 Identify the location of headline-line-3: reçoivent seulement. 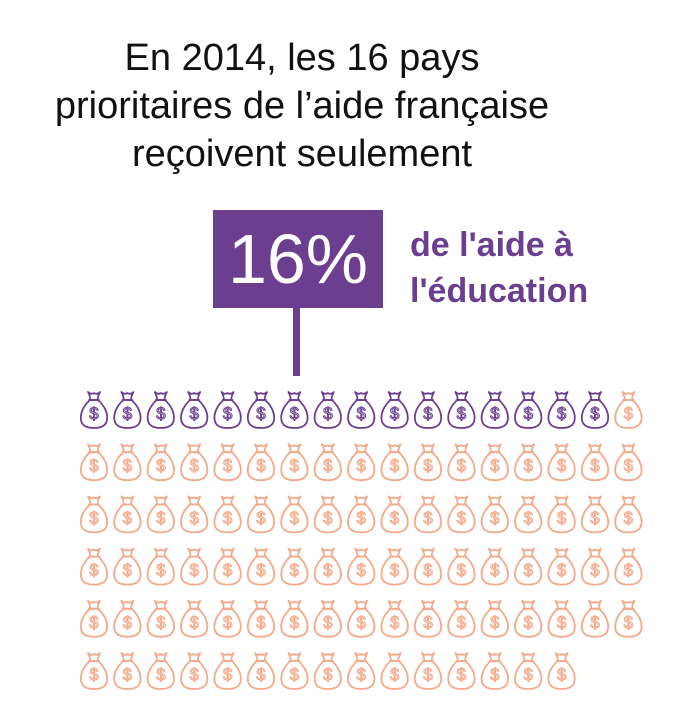
(302, 154).